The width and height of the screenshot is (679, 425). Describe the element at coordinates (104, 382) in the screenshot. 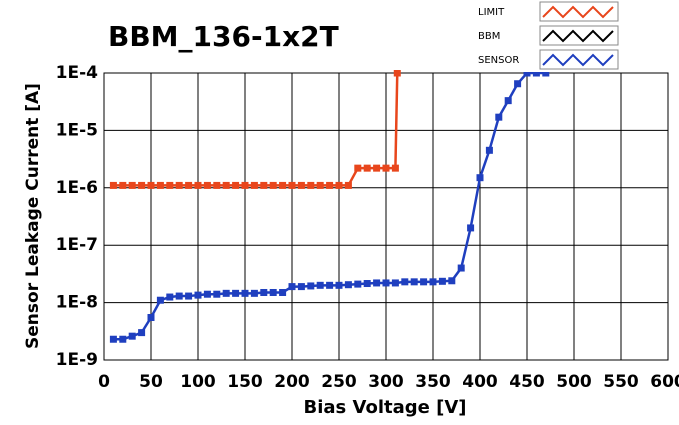

I see `x-tick-label: 0` at that location.